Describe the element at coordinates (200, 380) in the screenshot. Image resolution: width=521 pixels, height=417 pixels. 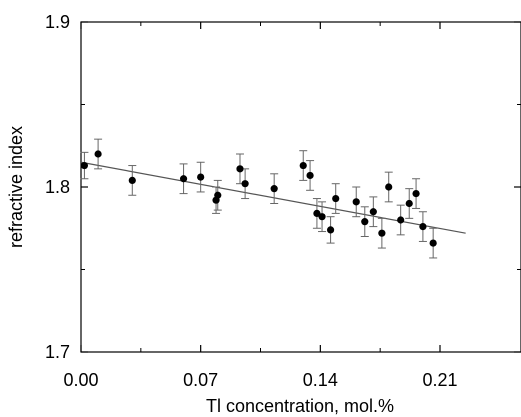
I see `x-tick-label: 0.07` at that location.